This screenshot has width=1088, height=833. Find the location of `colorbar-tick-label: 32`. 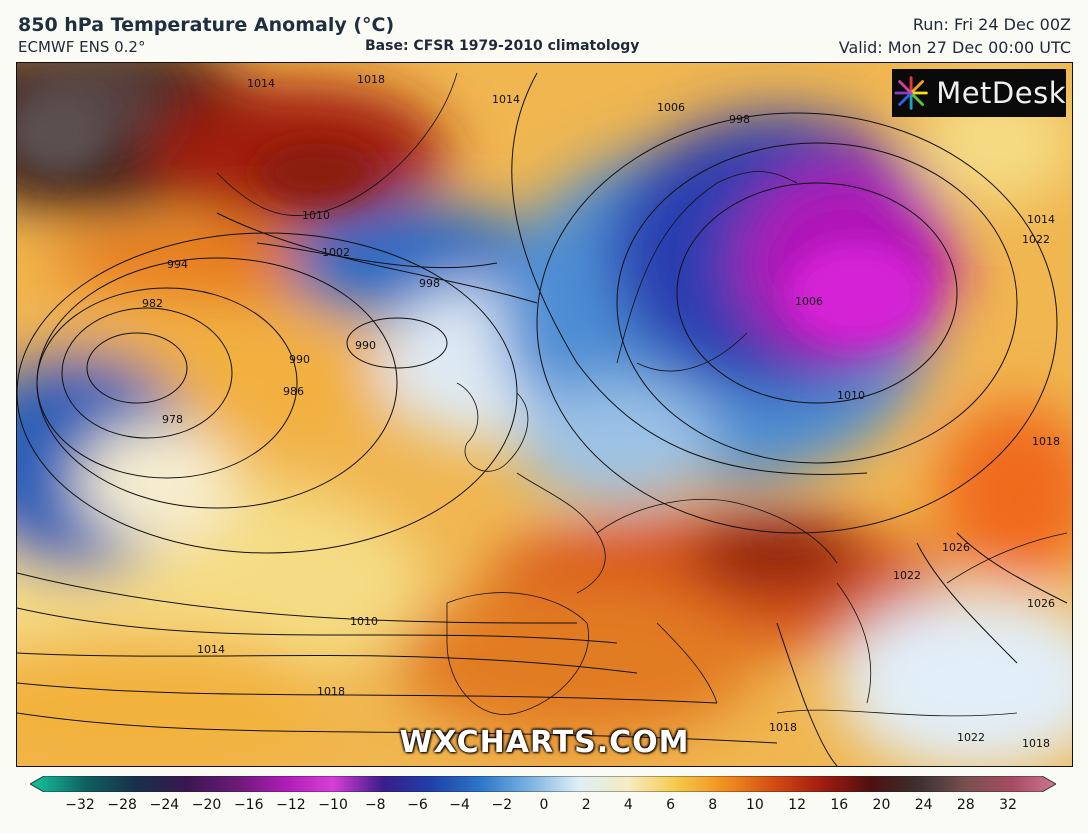

colorbar-tick-label: 32 is located at coordinates (1008, 805).